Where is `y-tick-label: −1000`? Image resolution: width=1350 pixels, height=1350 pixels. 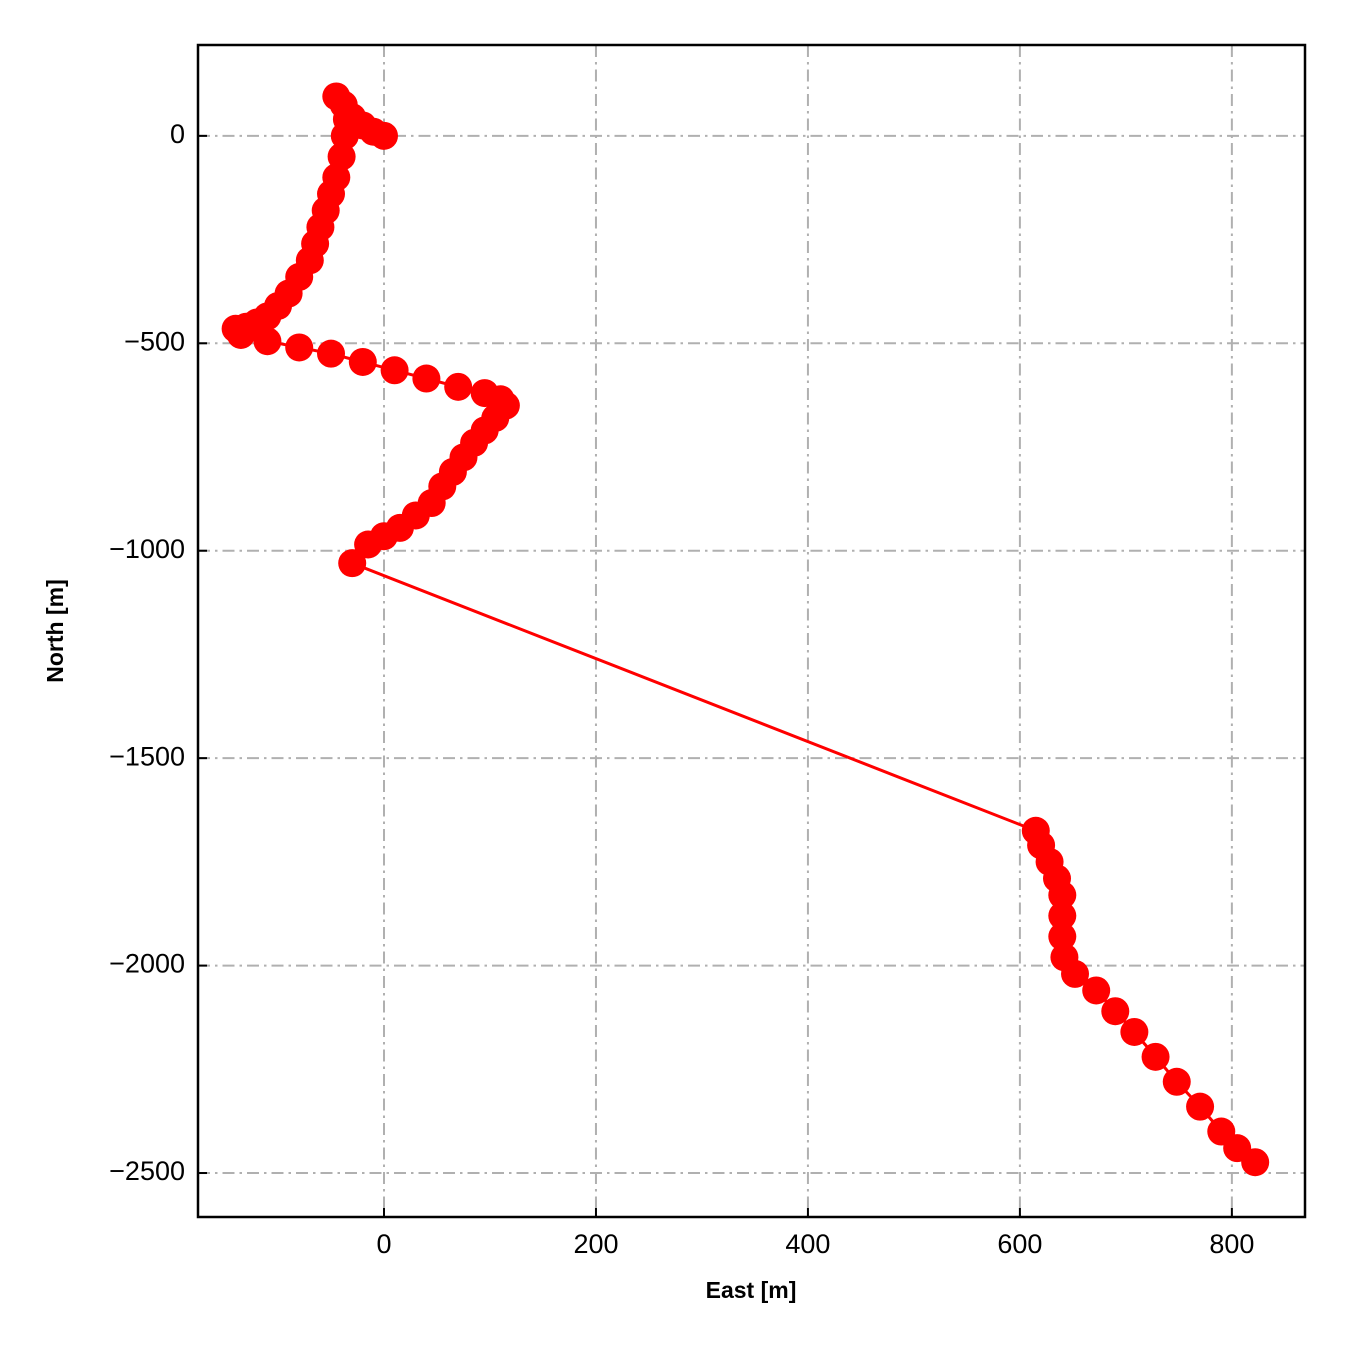
y-tick-label: −1000 is located at coordinates (147, 549).